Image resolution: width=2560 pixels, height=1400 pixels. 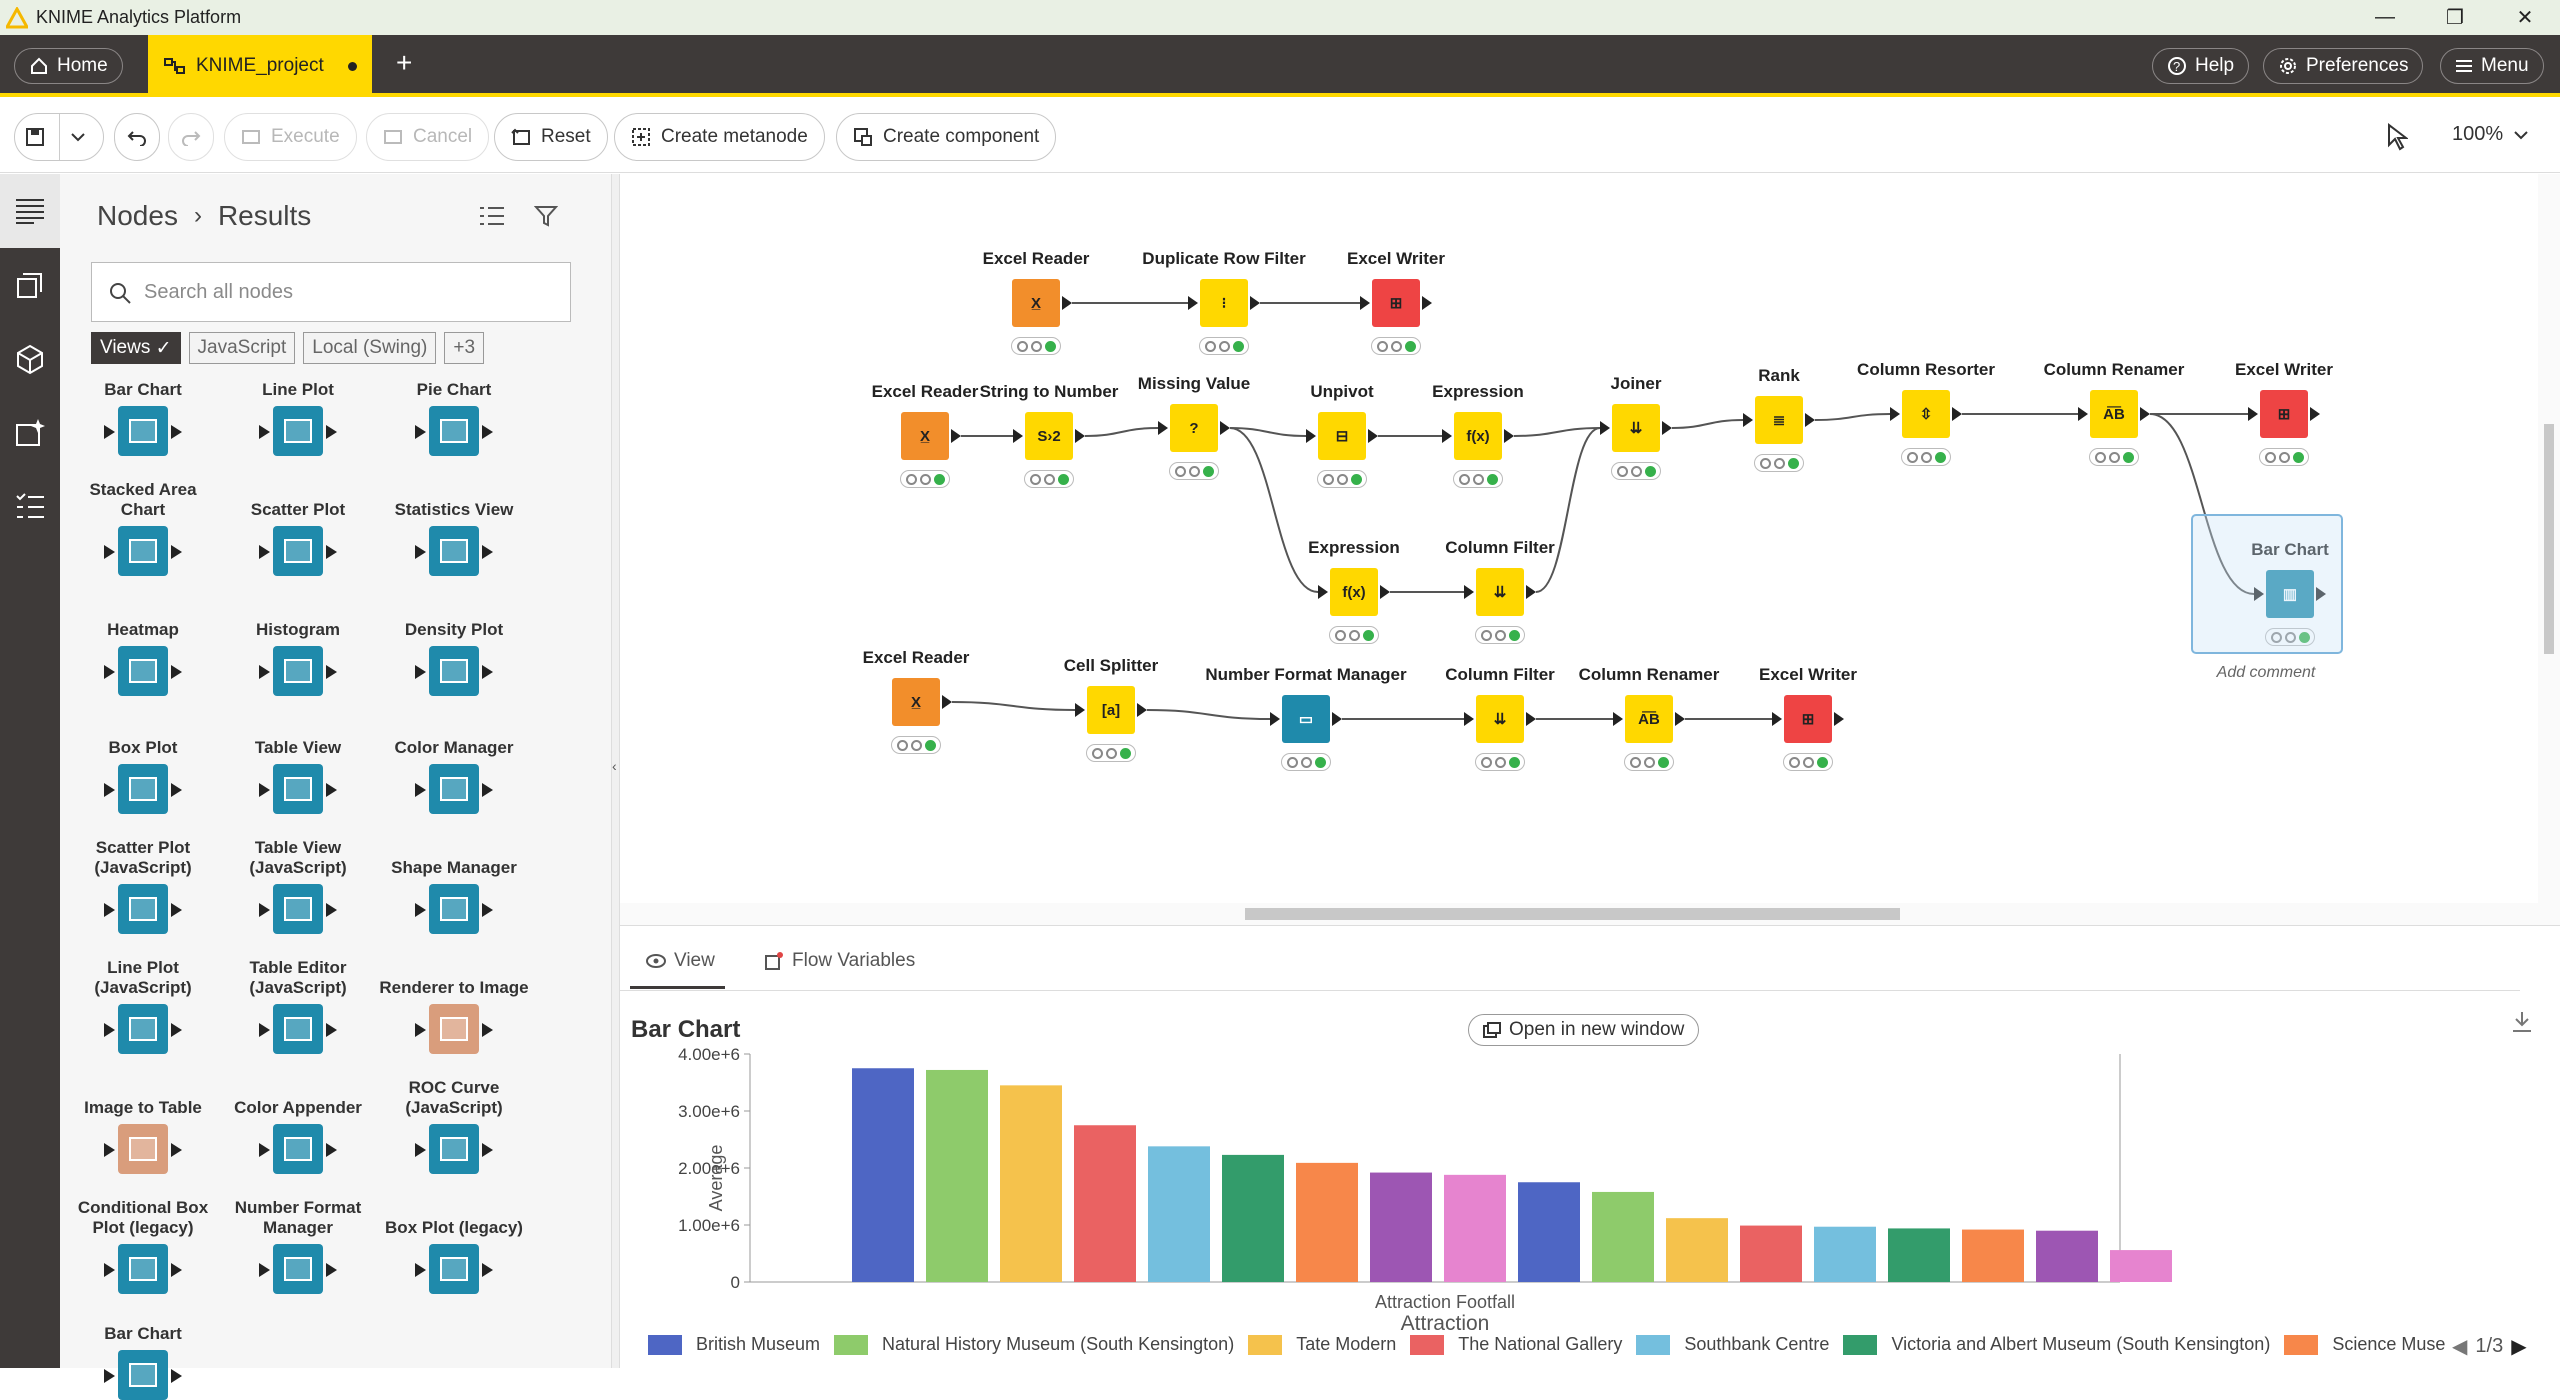 What do you see at coordinates (1636, 429) in the screenshot?
I see `workflow-node-join: Joiner ⇊` at bounding box center [1636, 429].